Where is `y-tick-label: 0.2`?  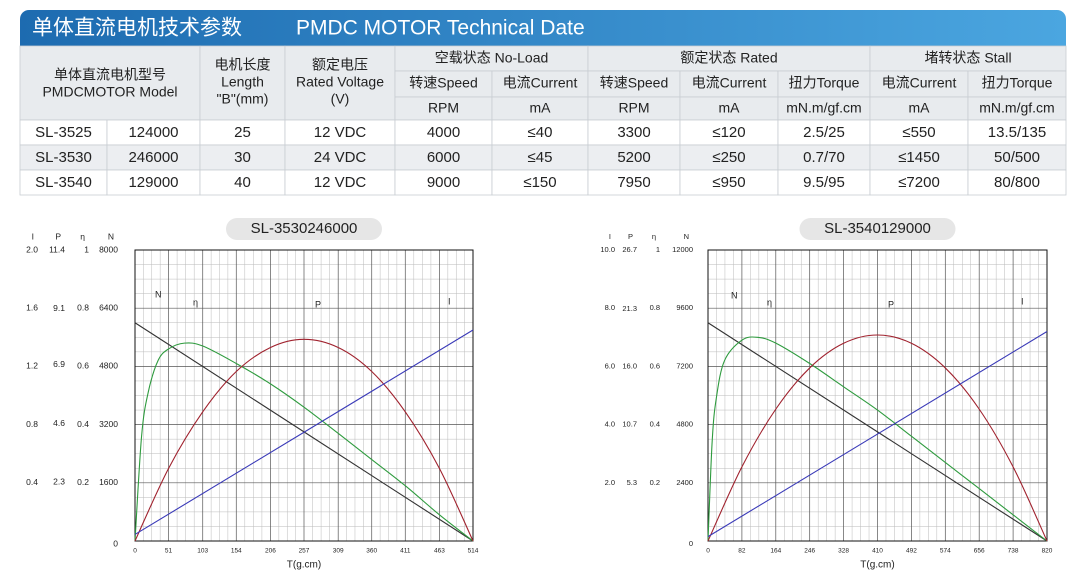
y-tick-label: 0.2 is located at coordinates (655, 482).